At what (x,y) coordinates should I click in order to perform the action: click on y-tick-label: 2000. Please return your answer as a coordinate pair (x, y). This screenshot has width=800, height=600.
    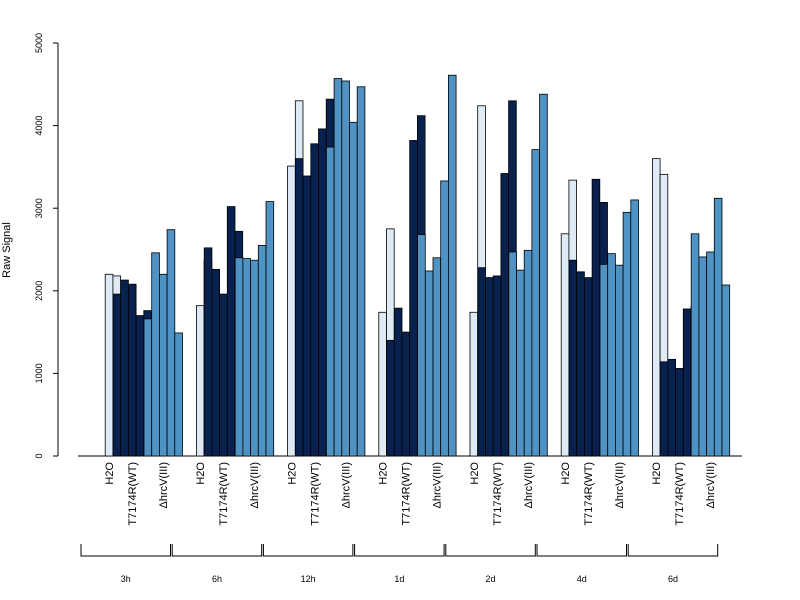
    Looking at the image, I should click on (39, 291).